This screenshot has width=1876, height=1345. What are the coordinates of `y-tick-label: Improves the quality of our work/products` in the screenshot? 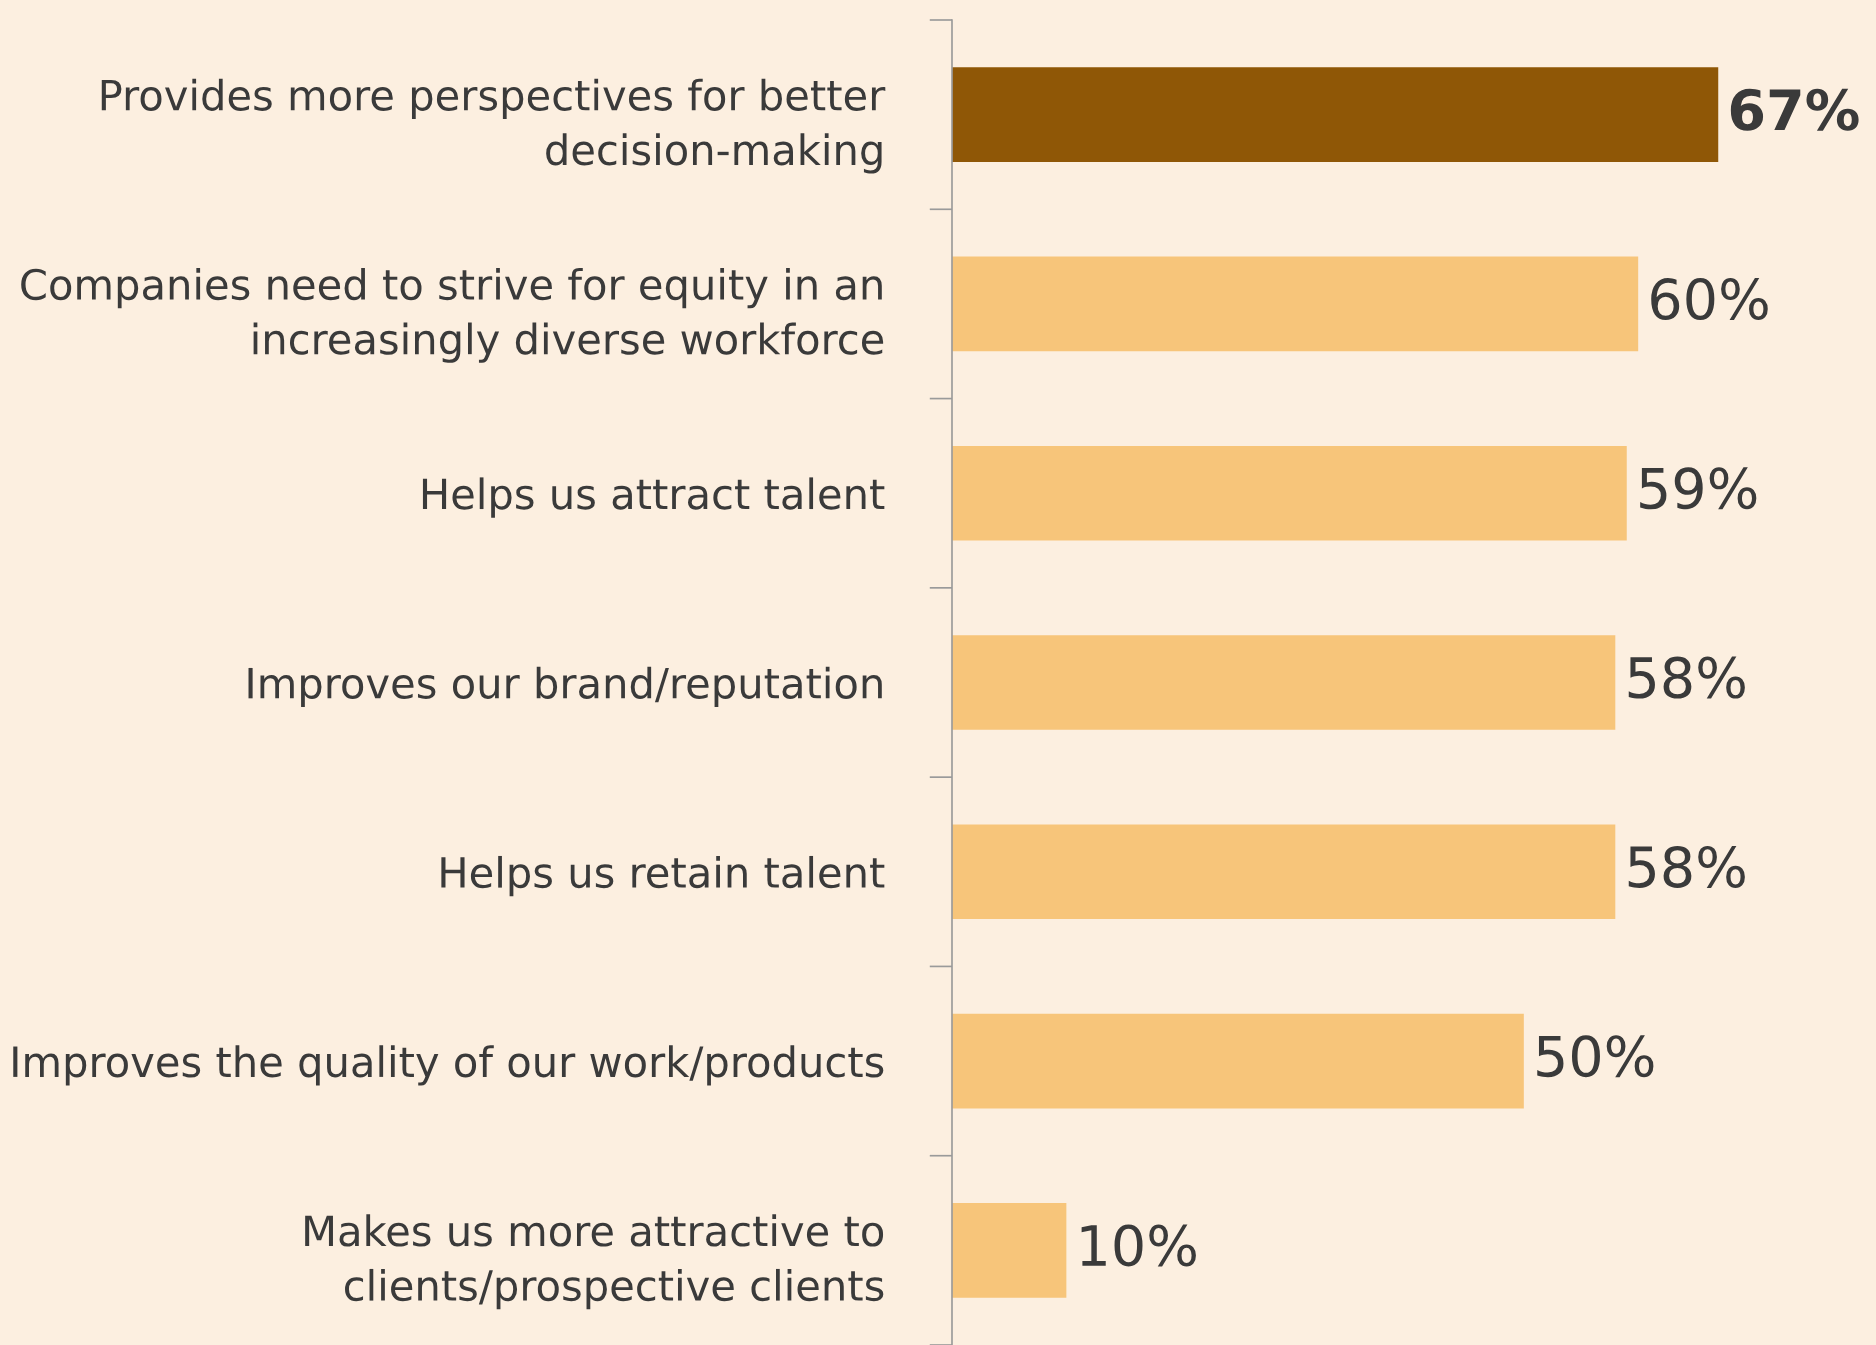 It's located at (448, 1065).